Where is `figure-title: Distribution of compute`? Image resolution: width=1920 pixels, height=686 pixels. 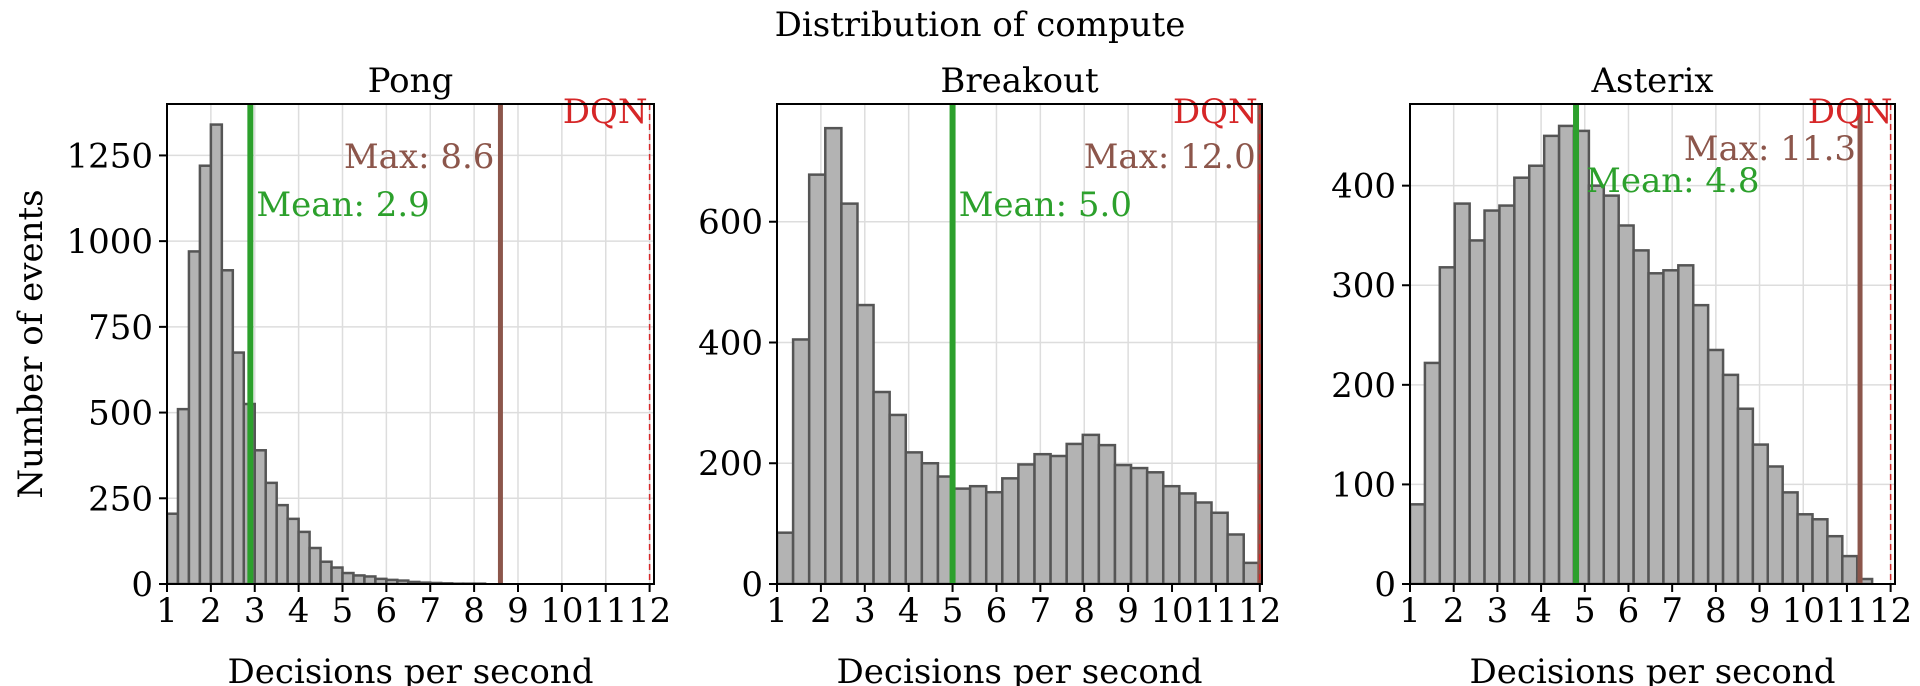 figure-title: Distribution of compute is located at coordinates (980, 25).